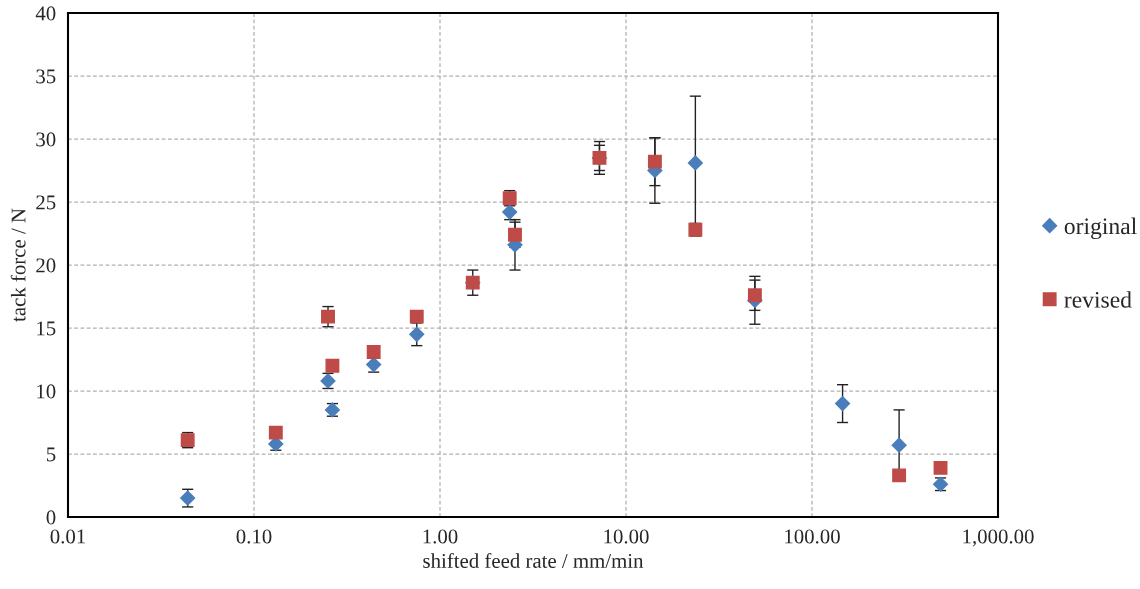 Image resolution: width=1140 pixels, height=589 pixels. I want to click on y-tick-label: 30, so click(46, 139).